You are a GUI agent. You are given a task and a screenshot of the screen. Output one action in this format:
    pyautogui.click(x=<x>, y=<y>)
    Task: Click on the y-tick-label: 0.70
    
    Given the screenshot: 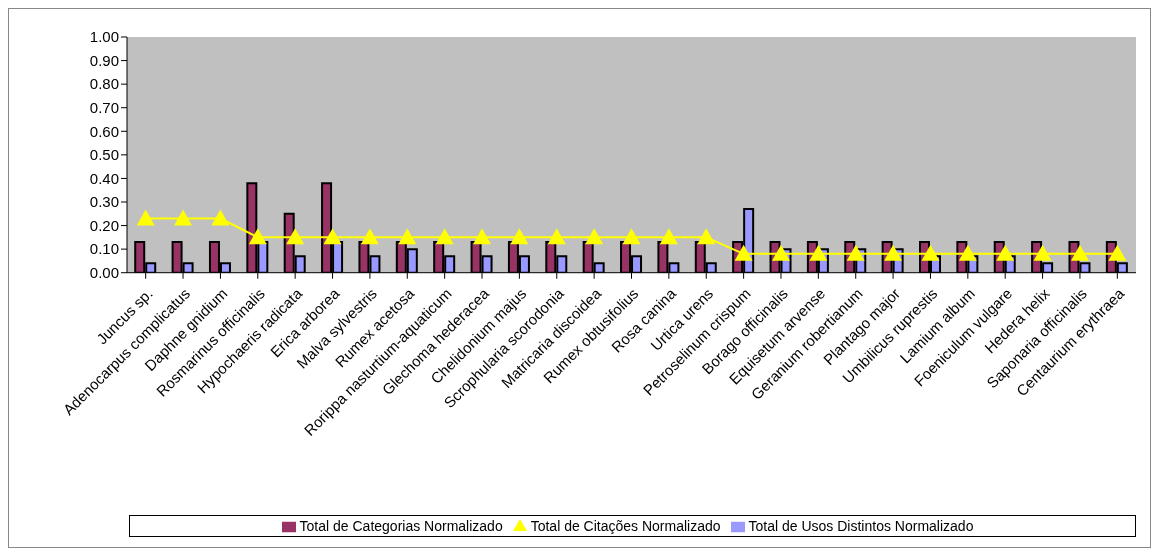 What is the action you would take?
    pyautogui.click(x=104, y=108)
    